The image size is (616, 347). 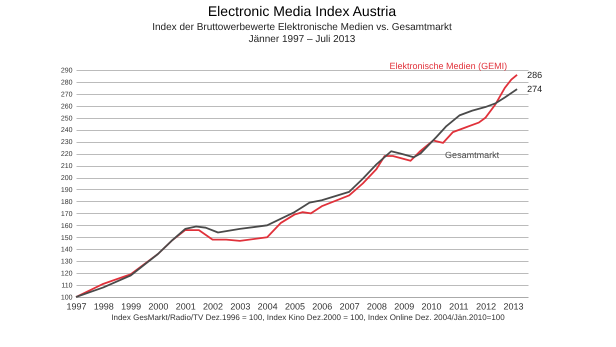 What do you see at coordinates (534, 75) in the screenshot?
I see `data-label: 286` at bounding box center [534, 75].